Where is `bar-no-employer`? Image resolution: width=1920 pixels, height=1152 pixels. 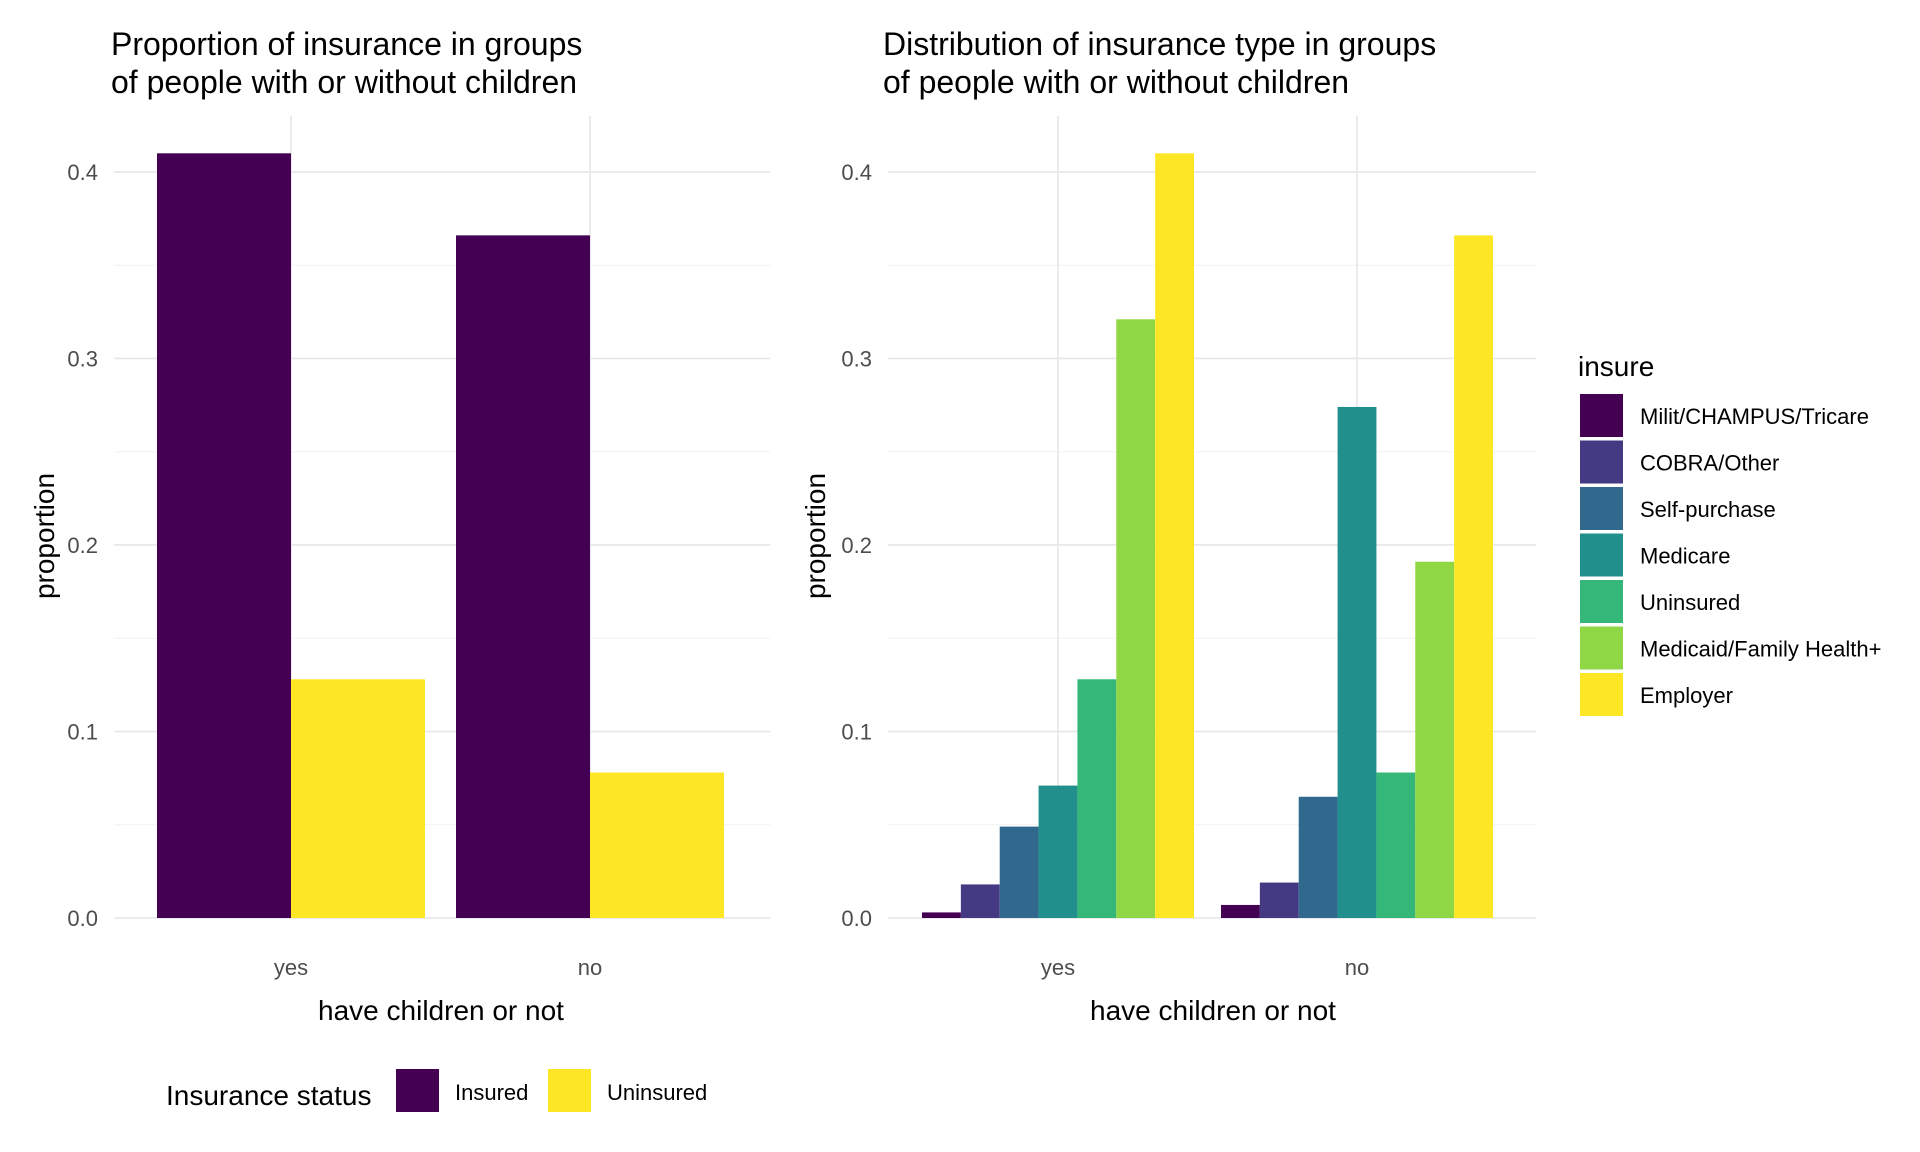
bar-no-employer is located at coordinates (1473, 577).